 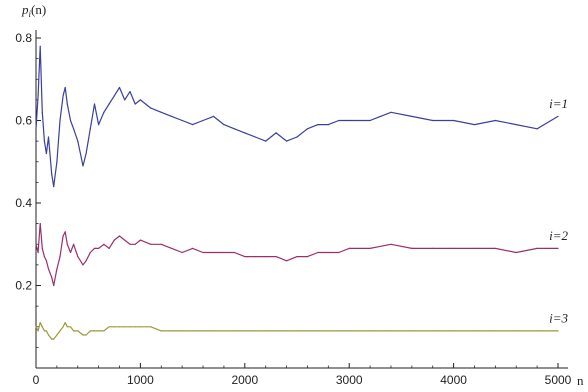 What do you see at coordinates (23, 38) in the screenshot?
I see `y-tick-label: 0.8` at bounding box center [23, 38].